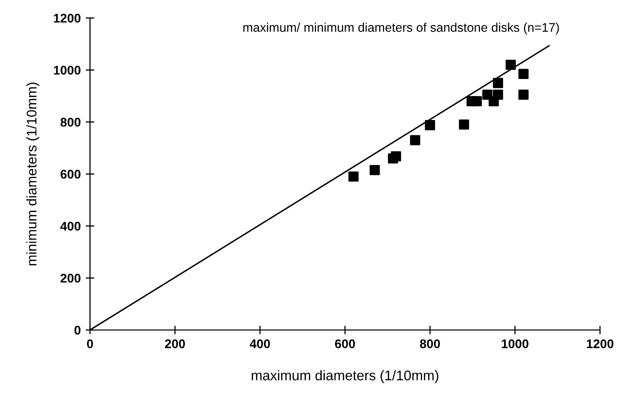 The width and height of the screenshot is (643, 403). What do you see at coordinates (345, 343) in the screenshot?
I see `x-tick-label: 600` at bounding box center [345, 343].